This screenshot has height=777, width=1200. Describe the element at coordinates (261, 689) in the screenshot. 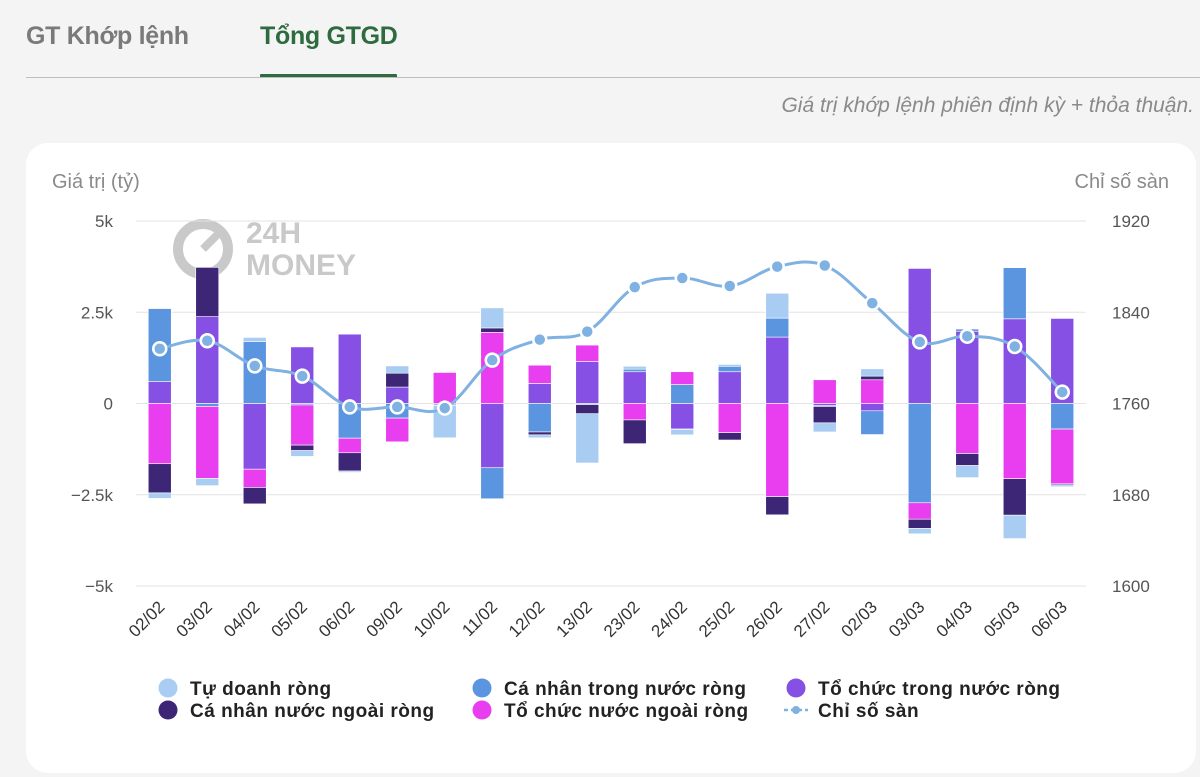

I see `legend-label: Tự doanh ròng` at that location.